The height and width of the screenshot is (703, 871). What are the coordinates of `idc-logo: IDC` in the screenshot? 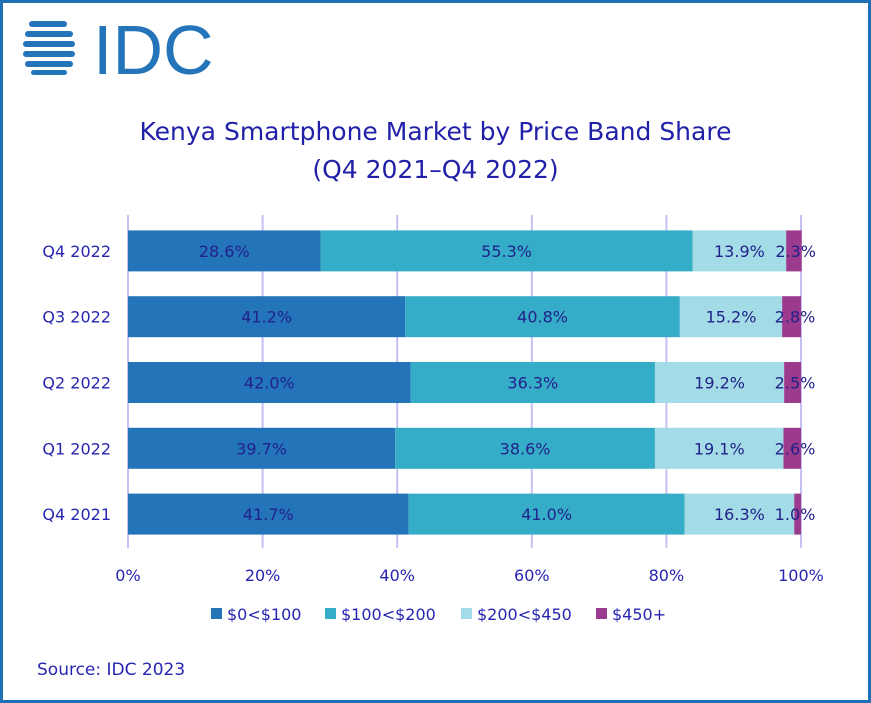 It's located at (118, 47).